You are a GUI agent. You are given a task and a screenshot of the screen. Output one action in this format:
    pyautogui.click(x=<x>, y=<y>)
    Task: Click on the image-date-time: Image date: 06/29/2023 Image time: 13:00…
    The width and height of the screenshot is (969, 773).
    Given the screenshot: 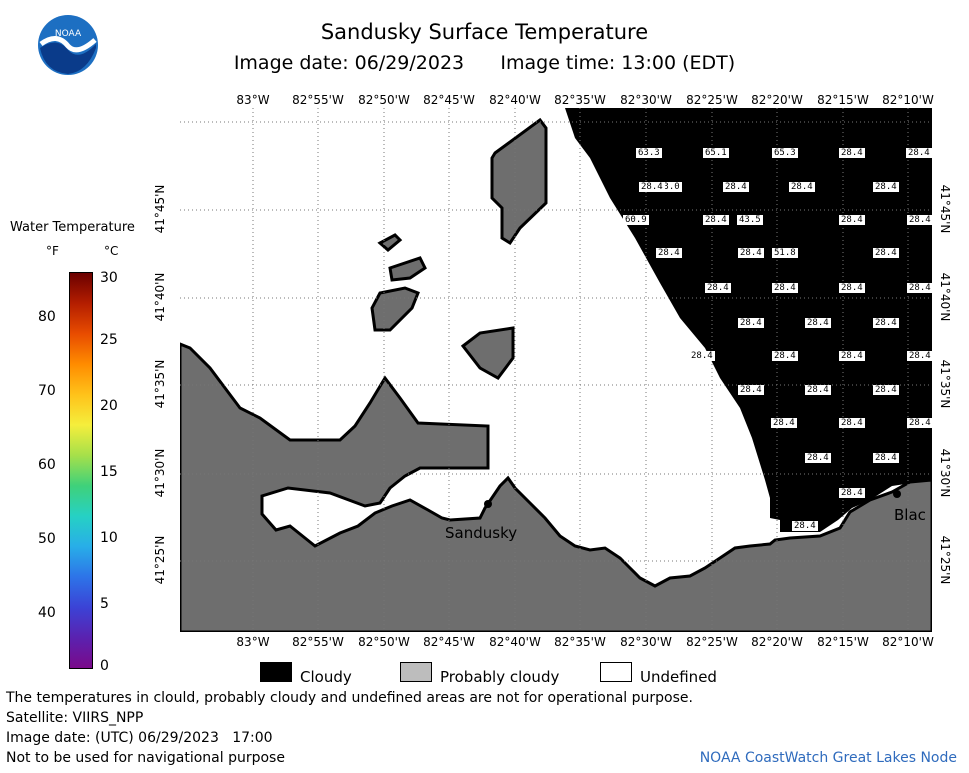 What is the action you would take?
    pyautogui.click(x=484, y=63)
    